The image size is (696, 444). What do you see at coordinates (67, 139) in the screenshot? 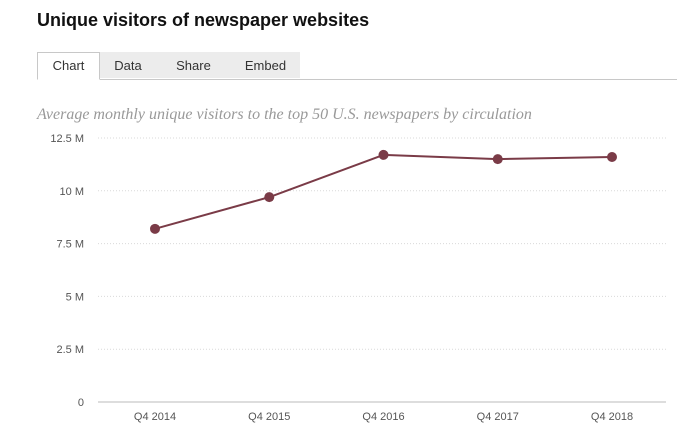
I see `y-tick-label: 12.5 M` at bounding box center [67, 139].